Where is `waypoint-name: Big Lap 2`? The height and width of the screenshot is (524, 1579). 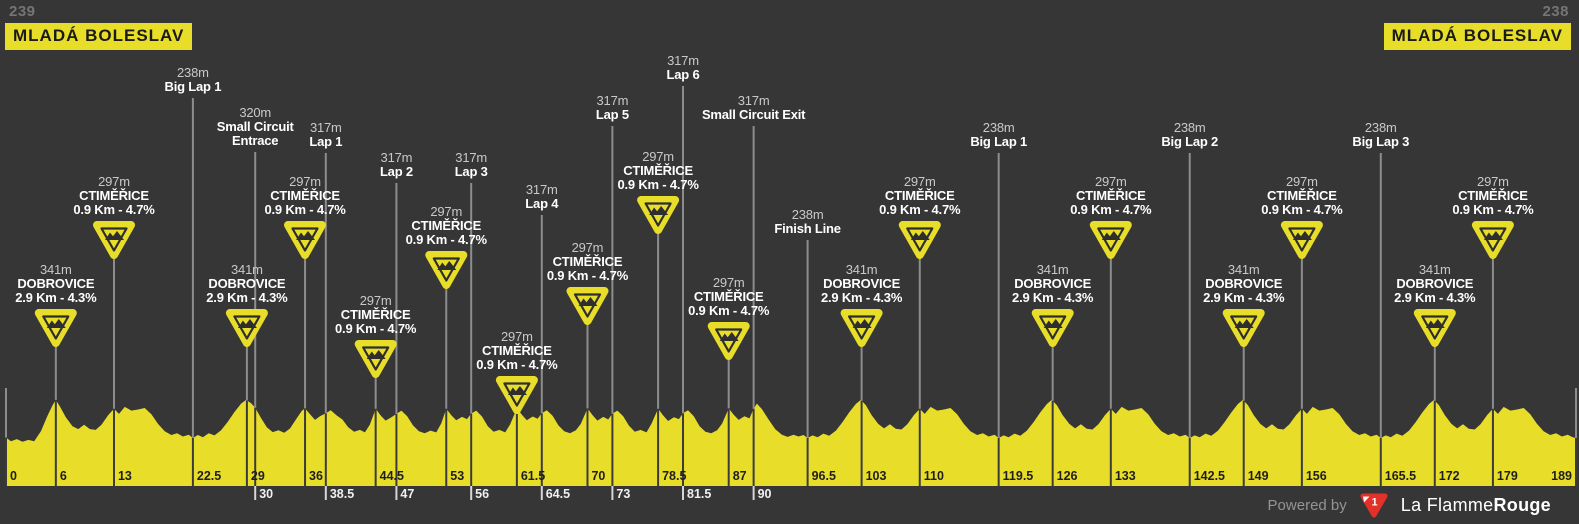
waypoint-name: Big Lap 2 is located at coordinates (1190, 141).